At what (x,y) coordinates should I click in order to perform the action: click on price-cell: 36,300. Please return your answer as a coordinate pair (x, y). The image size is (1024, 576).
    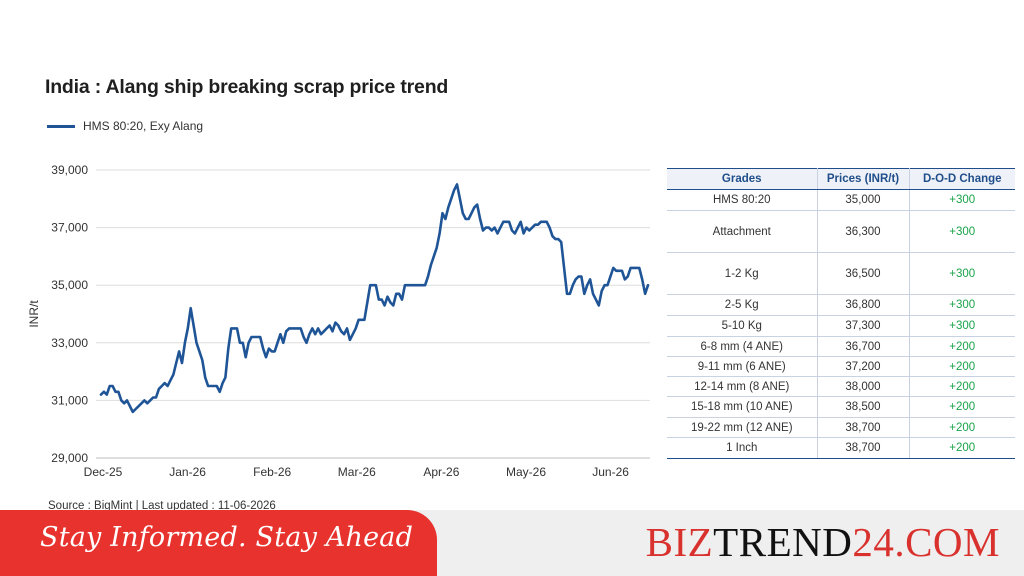
    Looking at the image, I should click on (863, 231).